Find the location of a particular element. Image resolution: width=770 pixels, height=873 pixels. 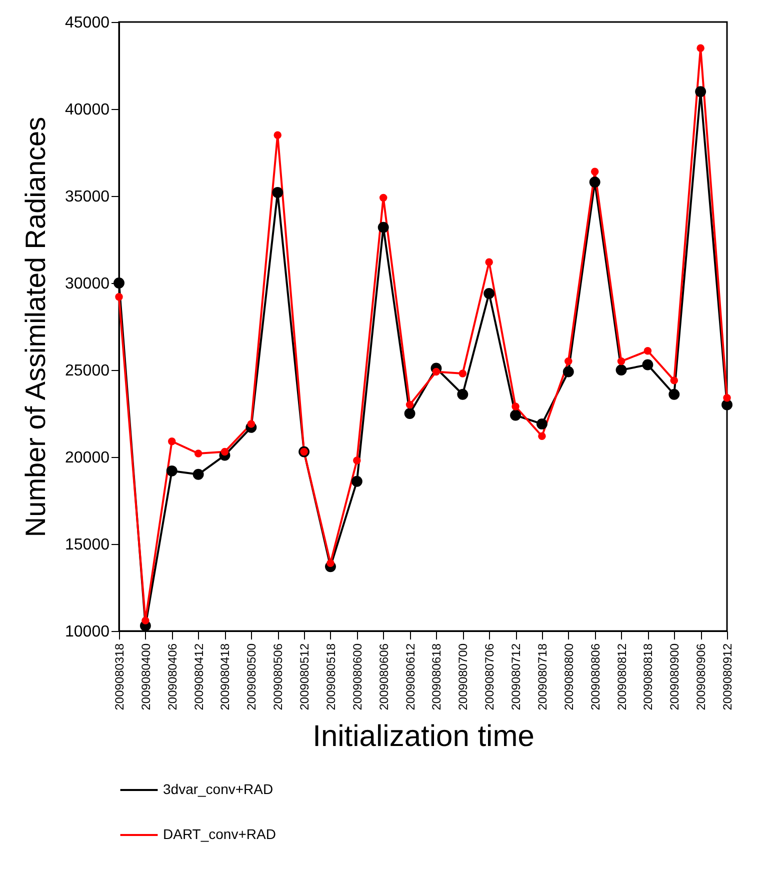

legend-label: 3dvar_conv+RAD is located at coordinates (218, 789).